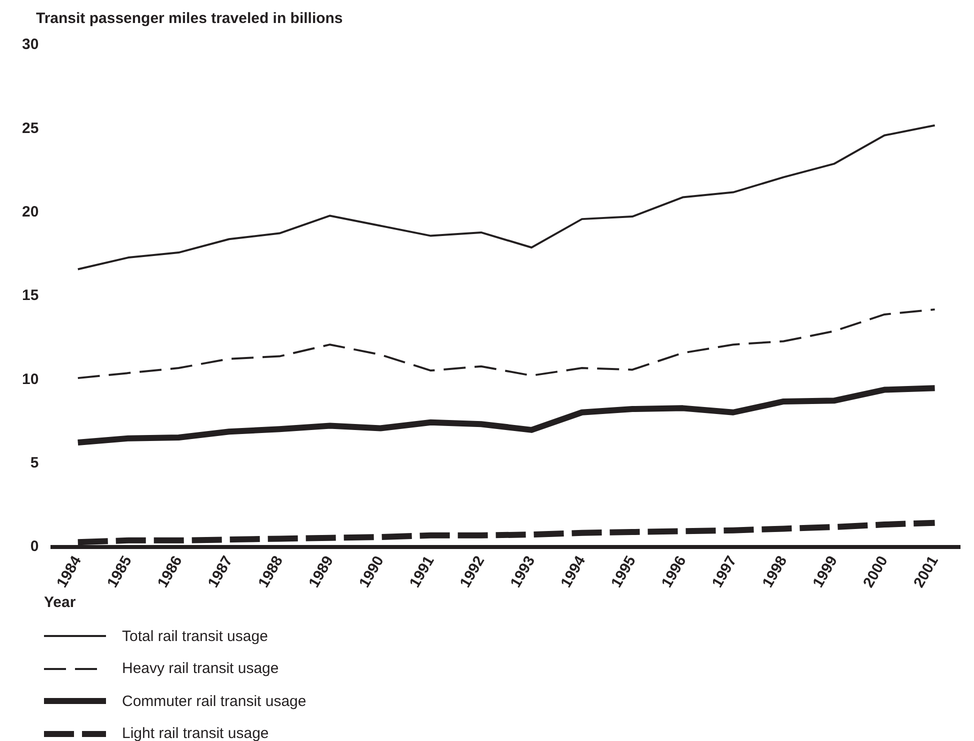 The width and height of the screenshot is (974, 741). I want to click on y-tick-label: 5, so click(34, 463).